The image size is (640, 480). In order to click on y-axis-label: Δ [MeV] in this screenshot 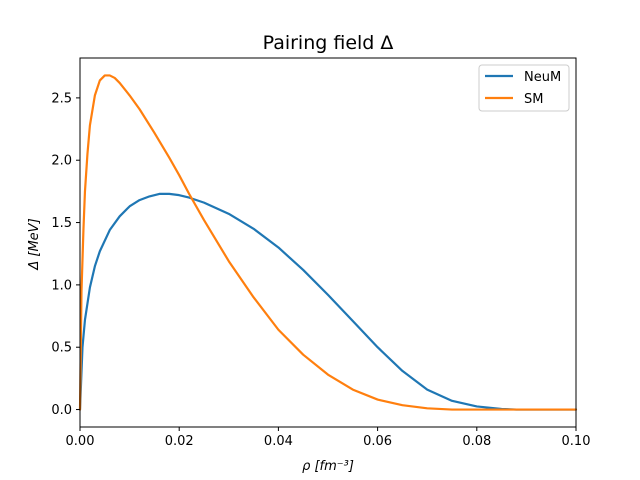, I will do `click(34, 244)`.